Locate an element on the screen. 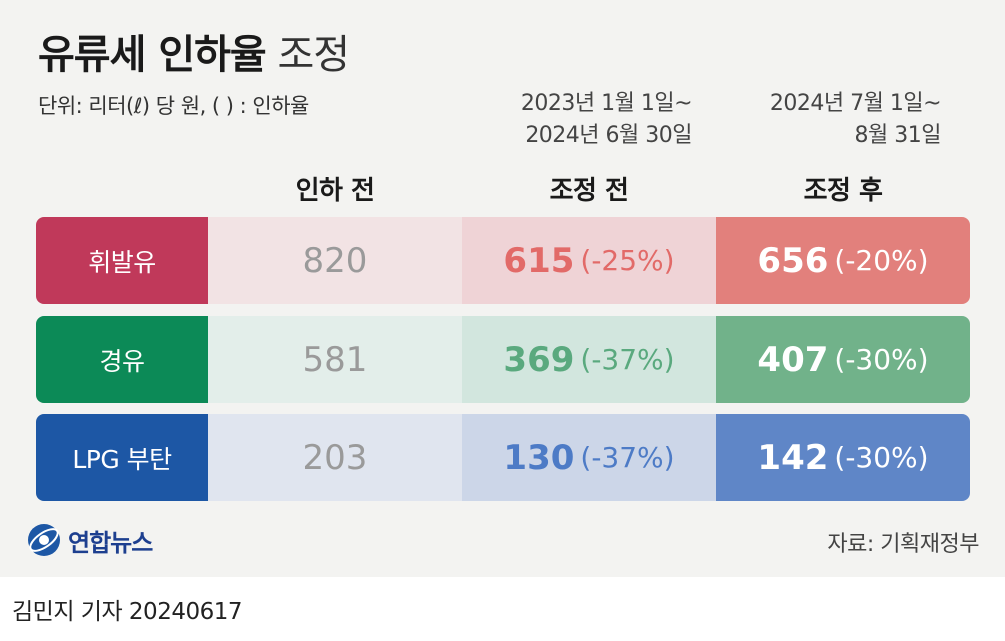 The width and height of the screenshot is (1005, 641). period-prev-line2: 2024년 6월 30일 is located at coordinates (608, 135).